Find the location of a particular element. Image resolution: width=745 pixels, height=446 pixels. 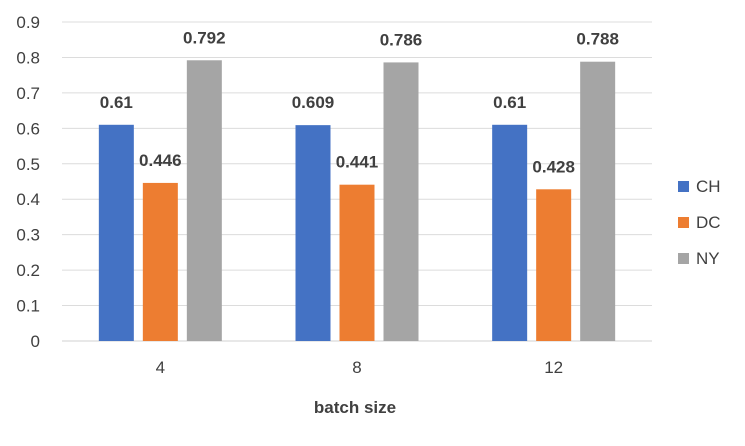

data-label-ny-4: 0.792 is located at coordinates (204, 37).